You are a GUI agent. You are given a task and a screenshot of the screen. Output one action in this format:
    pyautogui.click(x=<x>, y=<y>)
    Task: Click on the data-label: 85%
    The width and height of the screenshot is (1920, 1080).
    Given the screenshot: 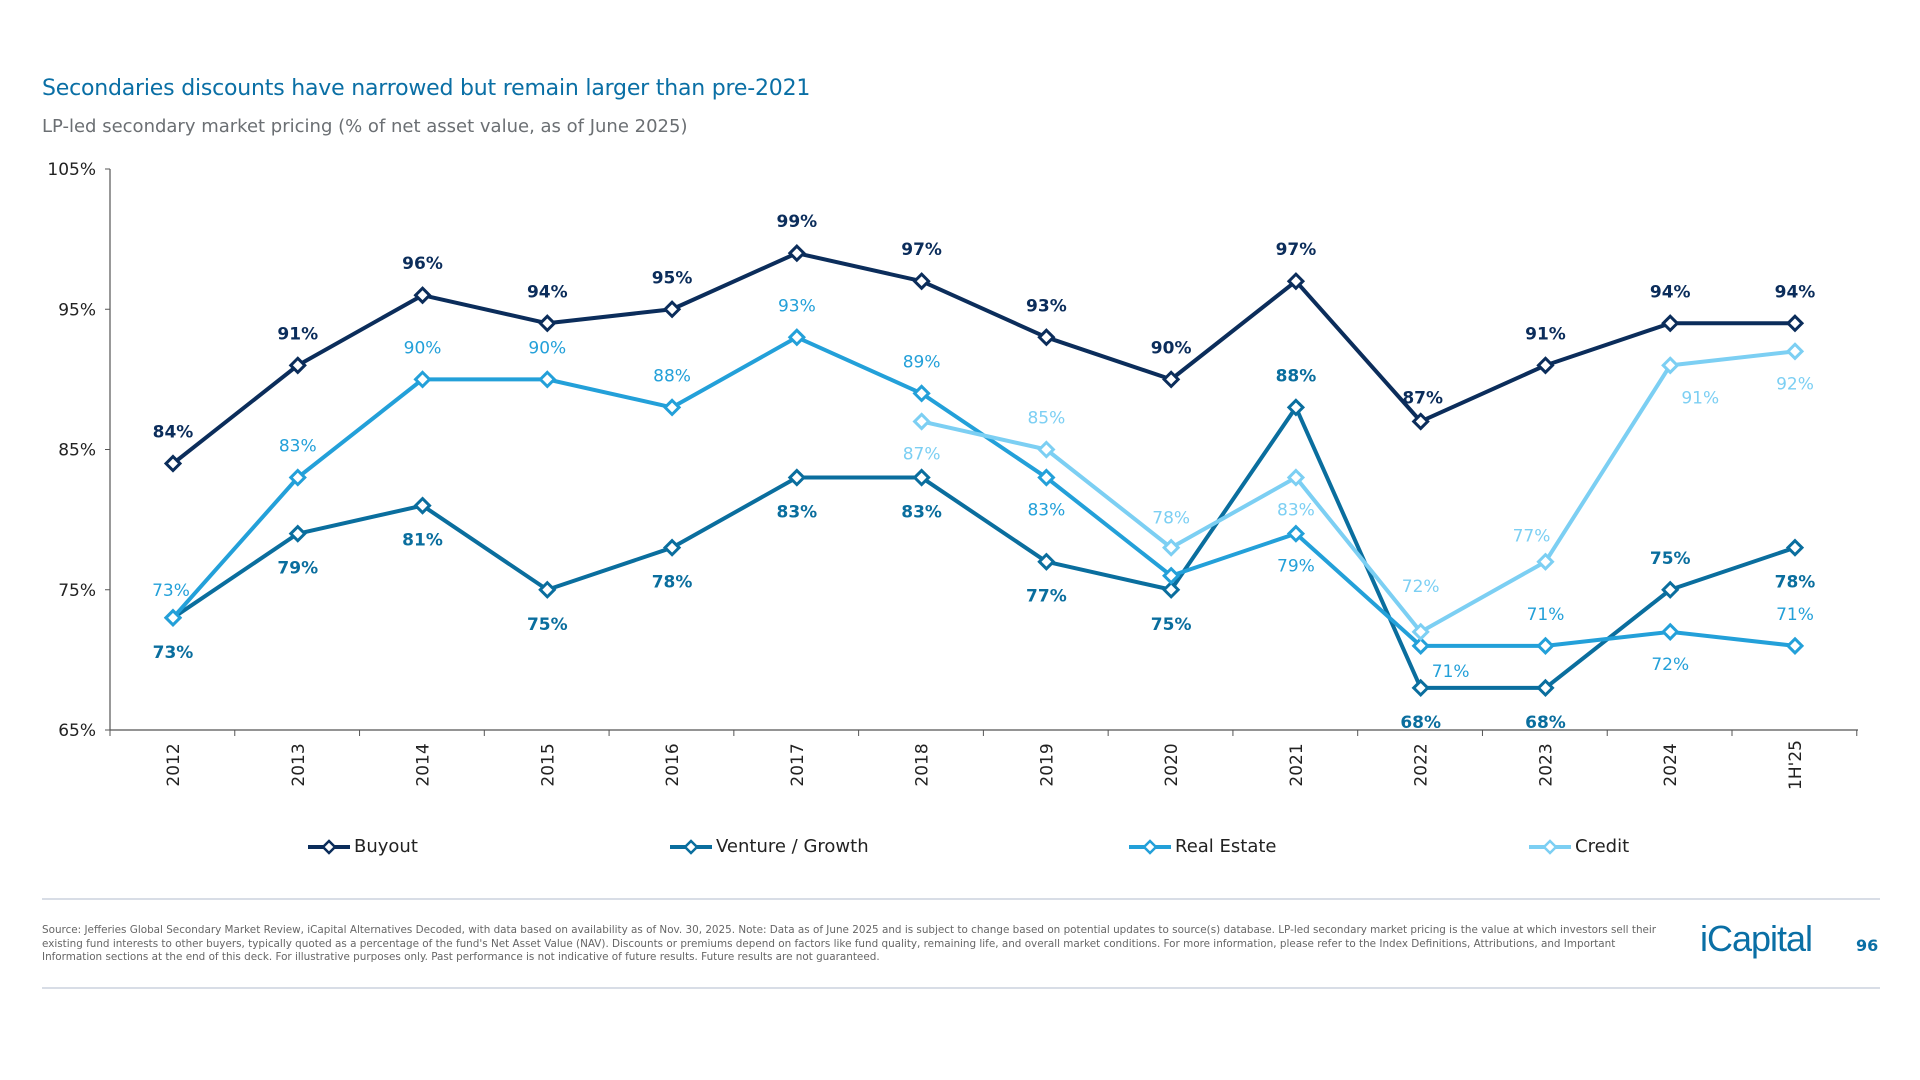 What is the action you would take?
    pyautogui.click(x=1046, y=419)
    